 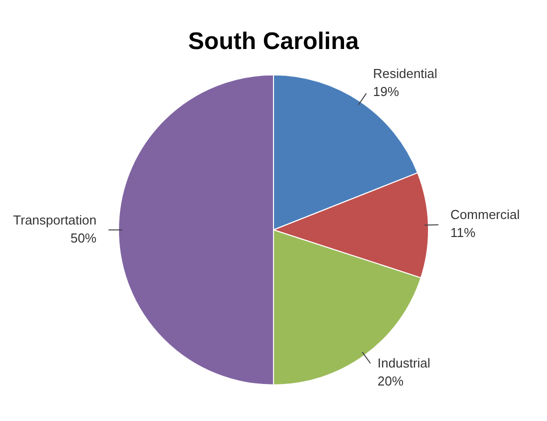 I want to click on slice-label: Industrial, so click(x=404, y=363).